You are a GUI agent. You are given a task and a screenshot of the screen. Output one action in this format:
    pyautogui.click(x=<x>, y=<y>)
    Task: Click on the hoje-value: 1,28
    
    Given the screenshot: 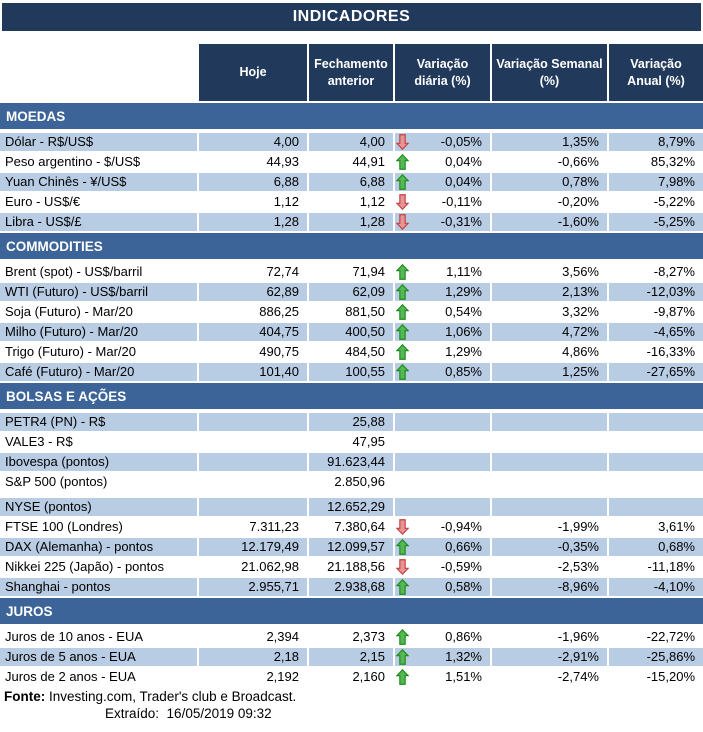 What is the action you would take?
    pyautogui.click(x=252, y=222)
    